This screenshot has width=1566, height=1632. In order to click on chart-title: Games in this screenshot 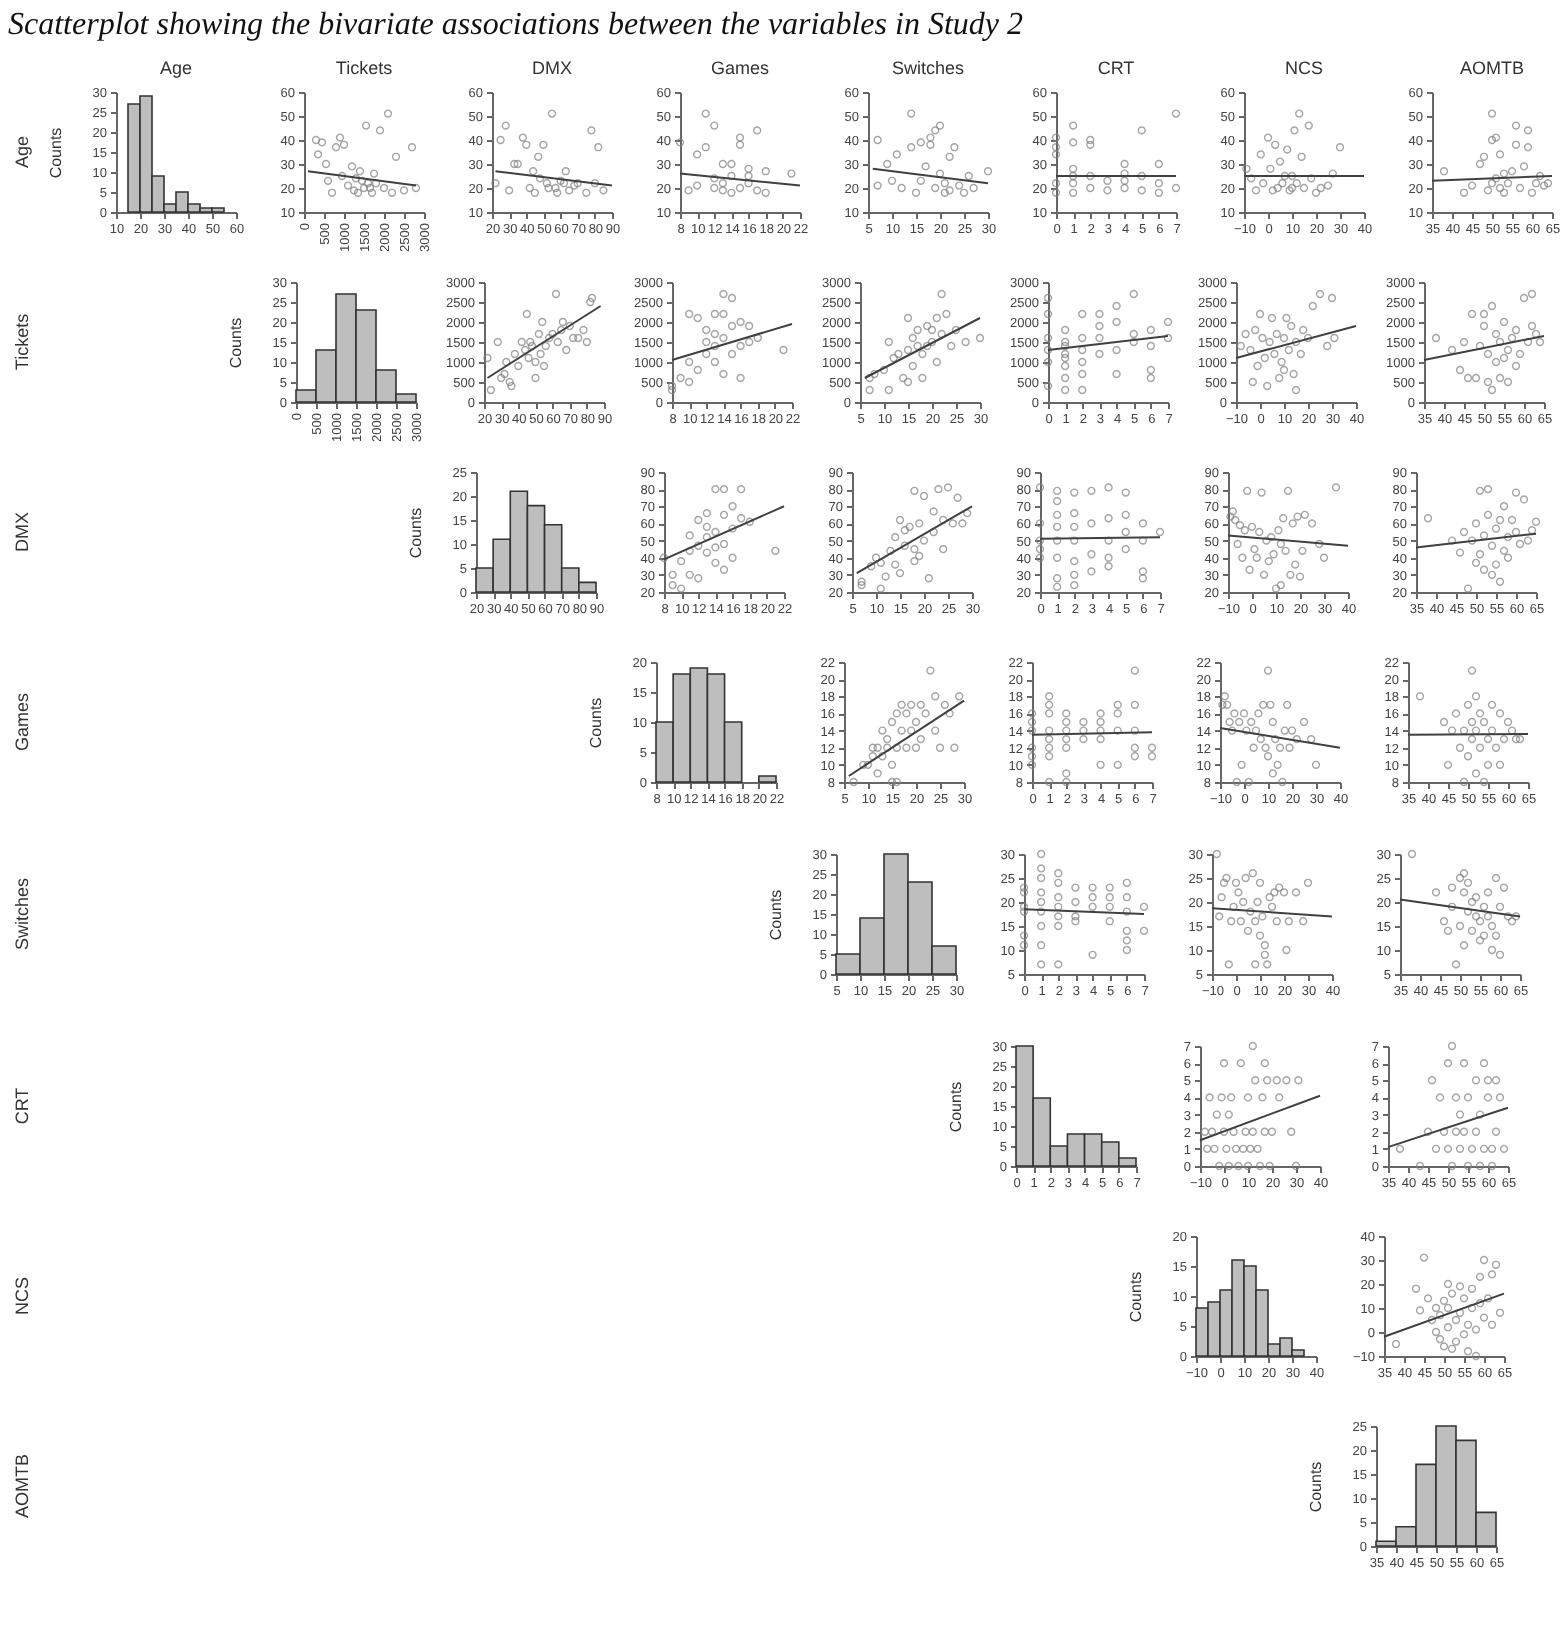, I will do `click(740, 68)`.